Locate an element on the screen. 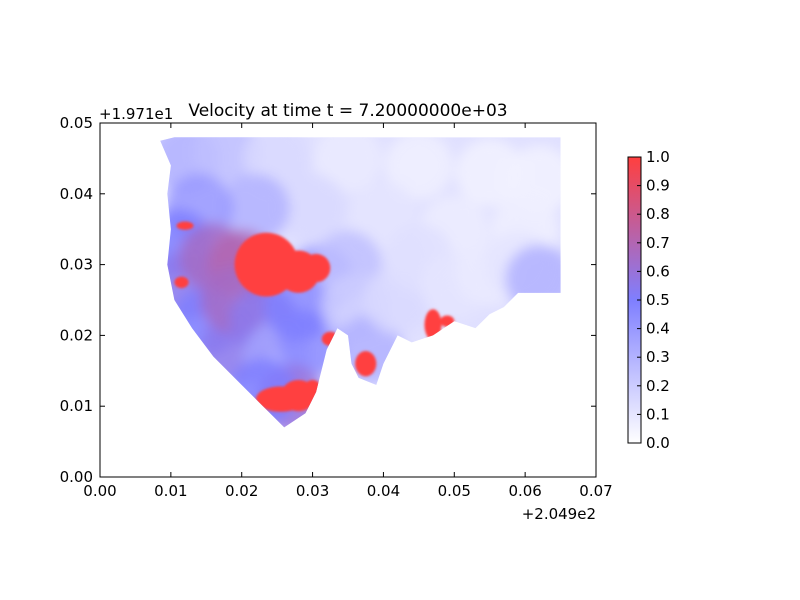  colorbar-tick-label-9: 0.9 is located at coordinates (658, 186).